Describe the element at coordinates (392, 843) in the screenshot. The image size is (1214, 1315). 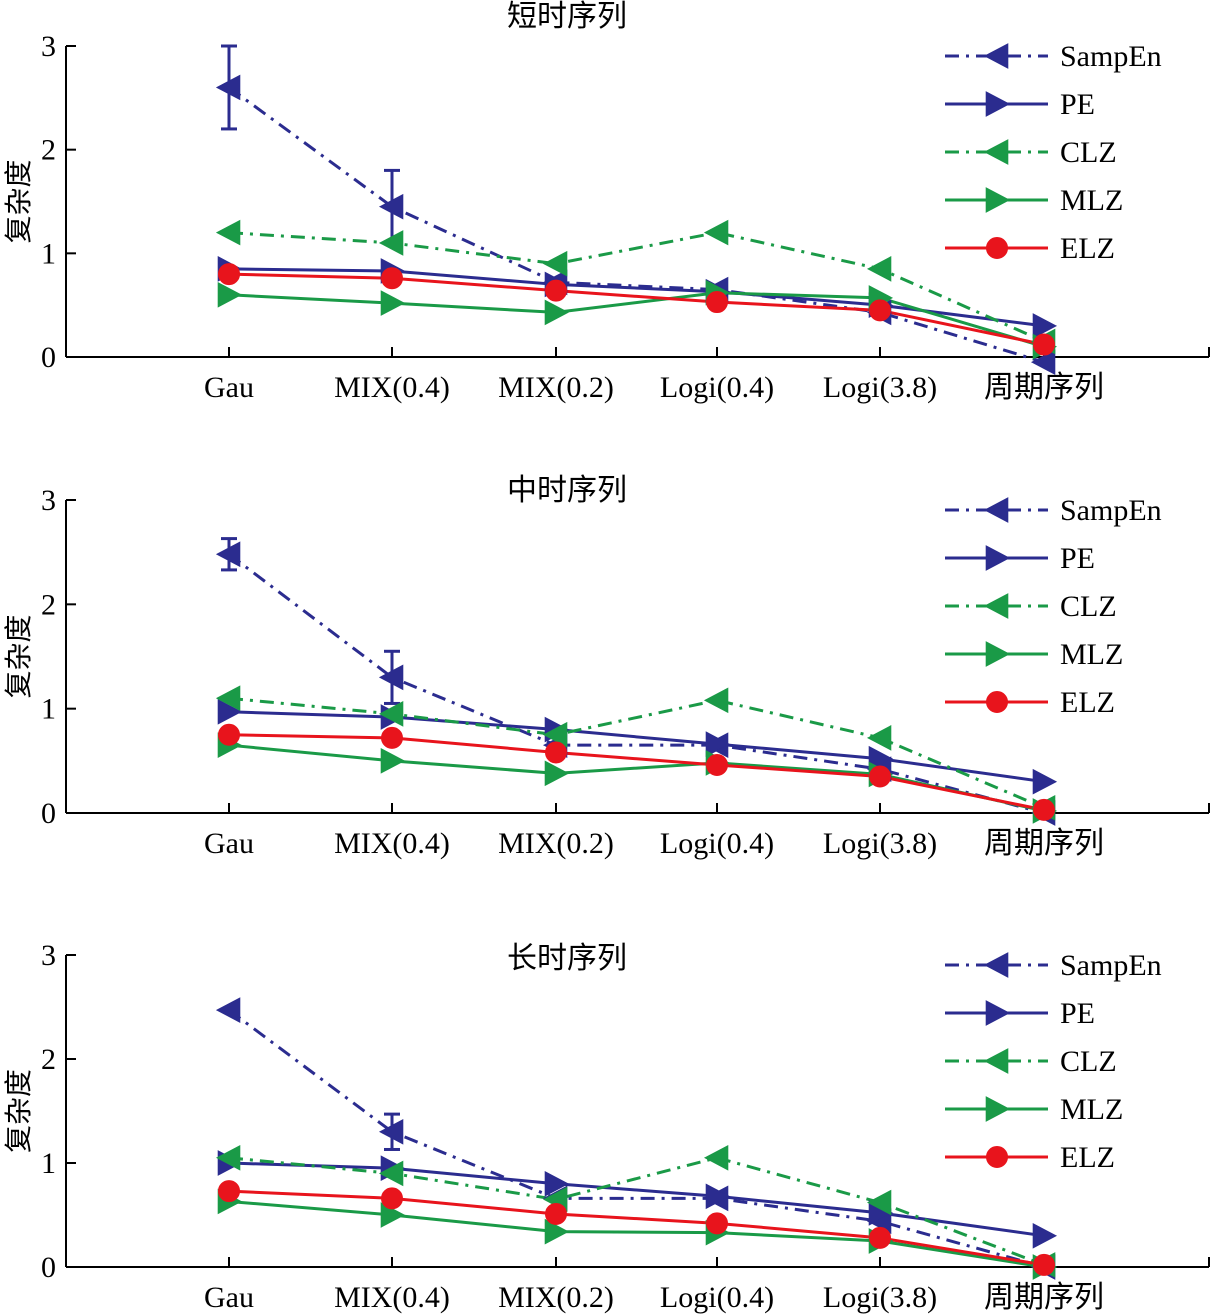
I see `x-tick-label: MIX(0.4)` at that location.